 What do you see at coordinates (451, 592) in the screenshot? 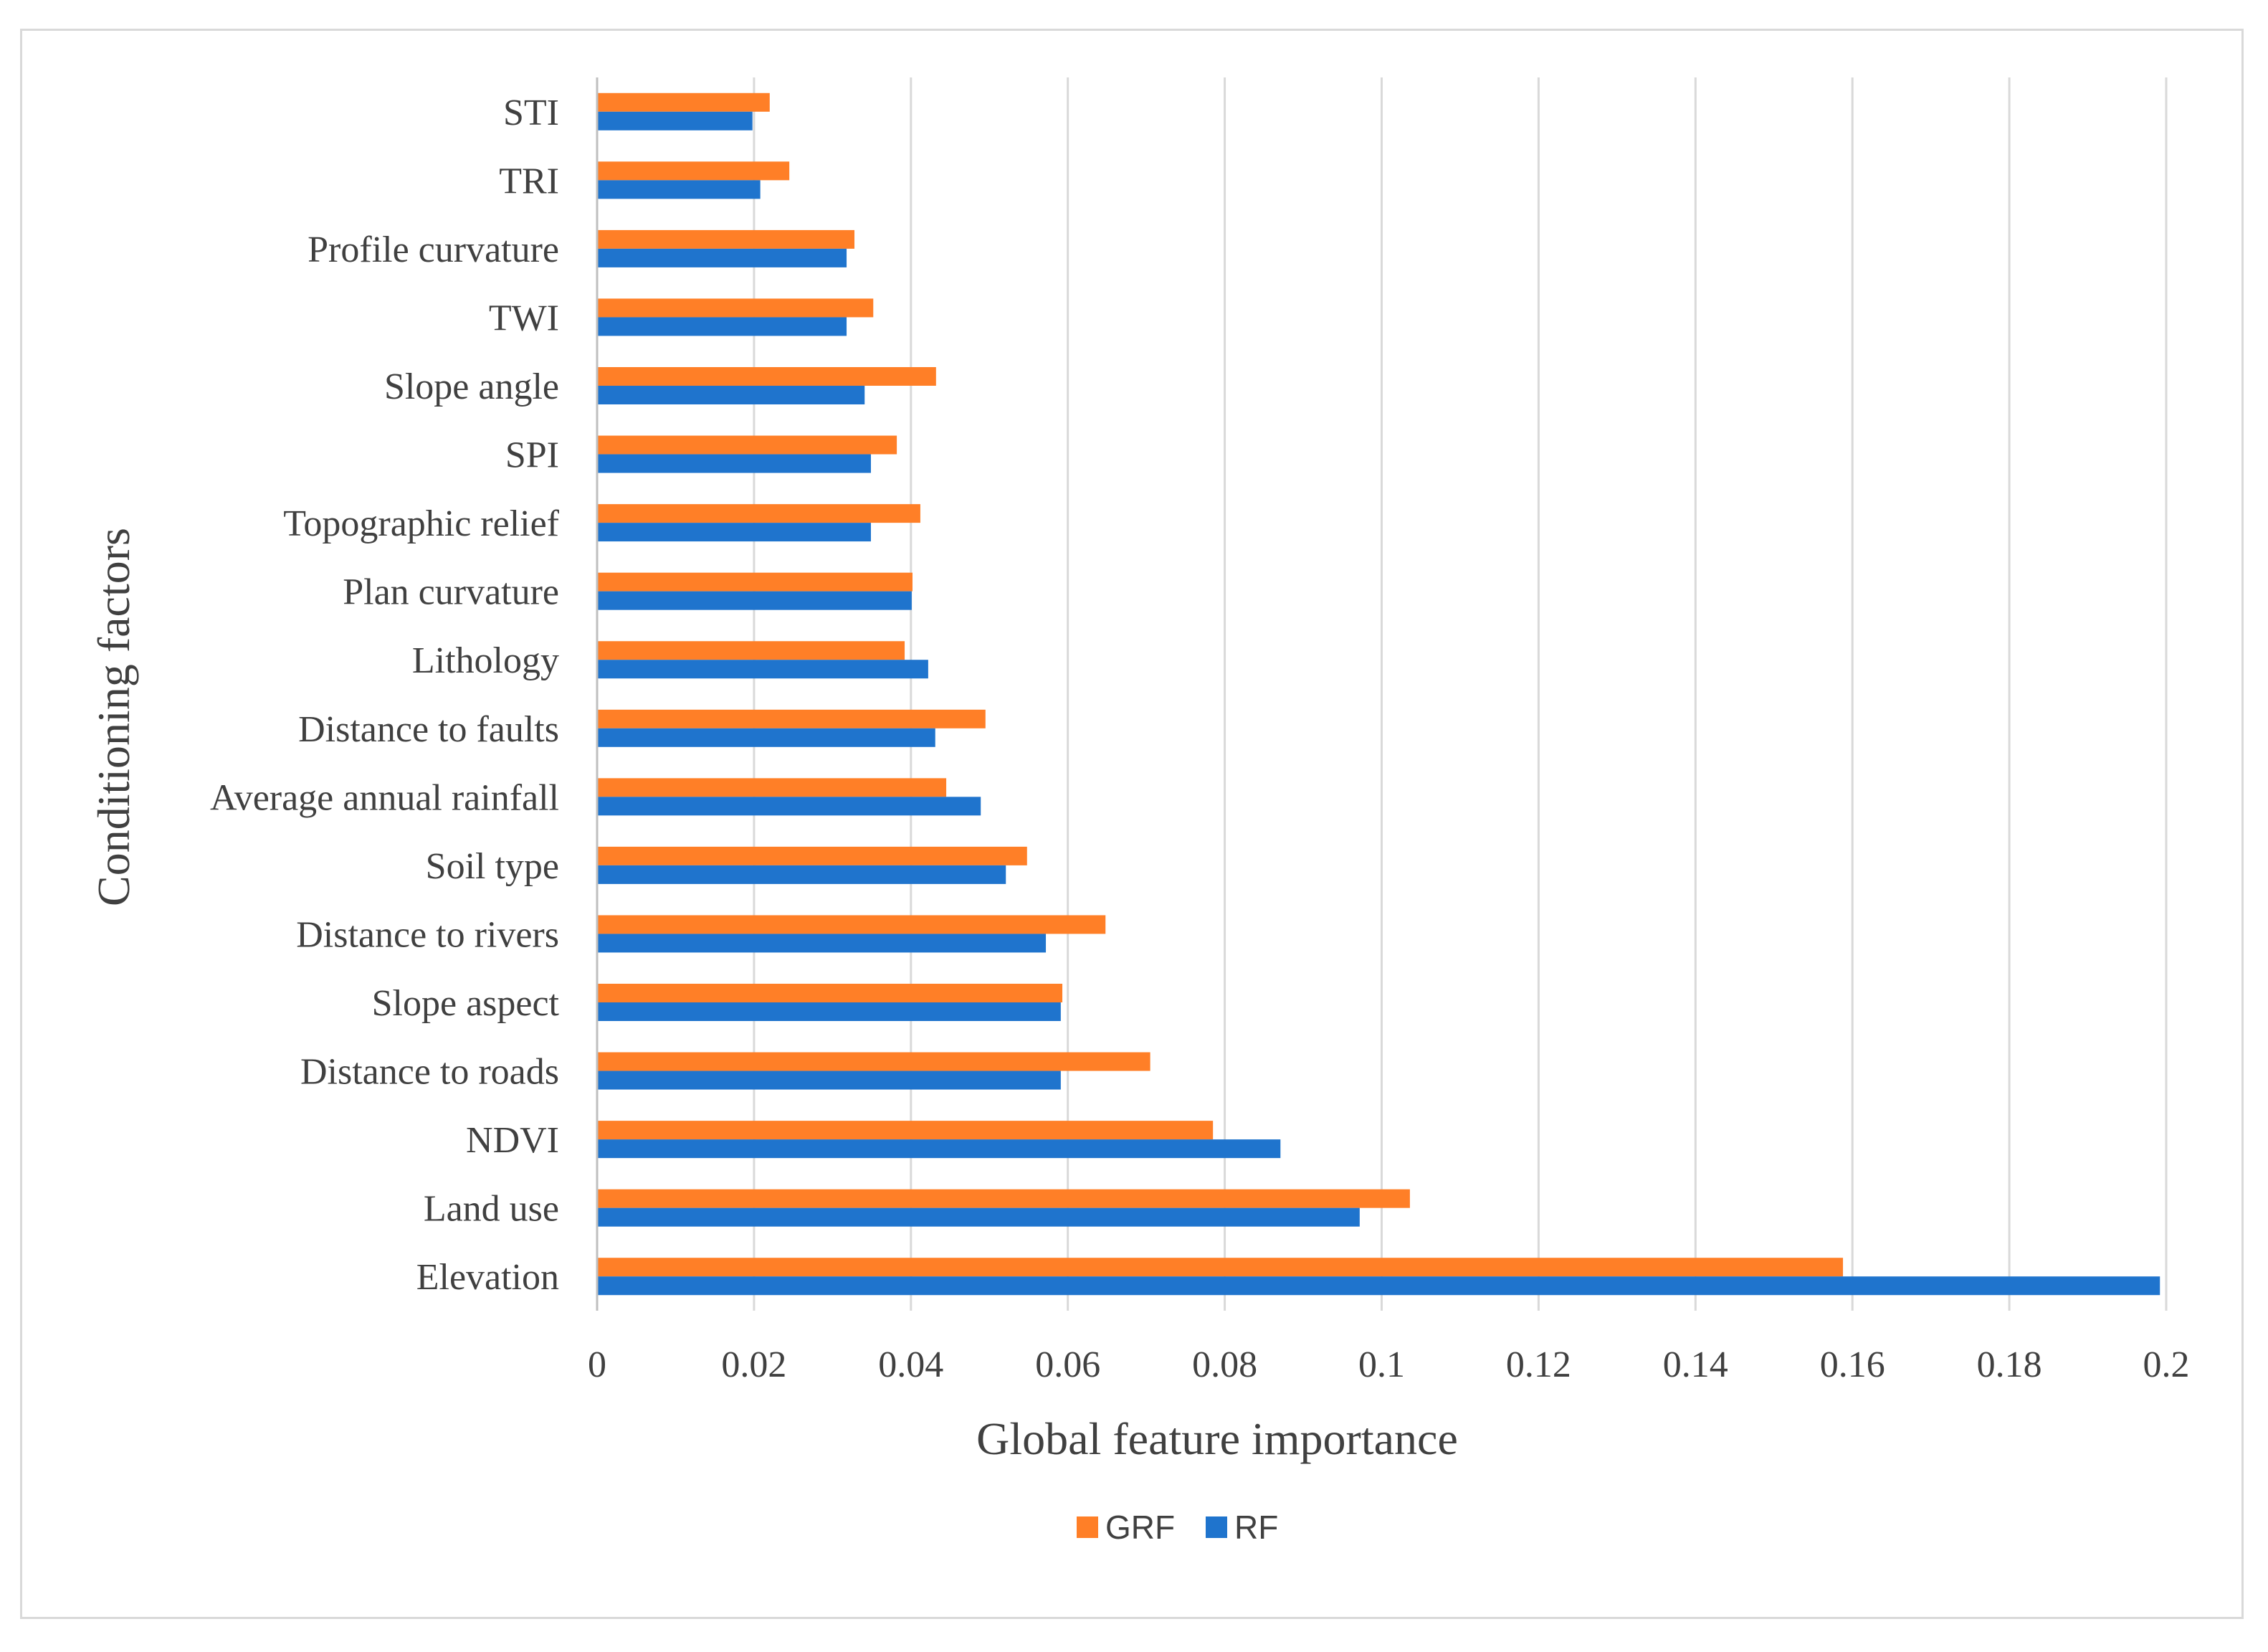
I see `category-label-plan-curvature: Plan curvature` at bounding box center [451, 592].